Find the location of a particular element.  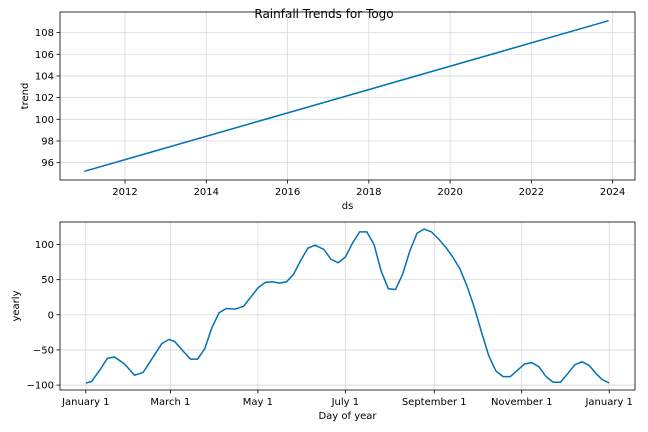

yearly-y-tick-label: 50 is located at coordinates (47, 280).